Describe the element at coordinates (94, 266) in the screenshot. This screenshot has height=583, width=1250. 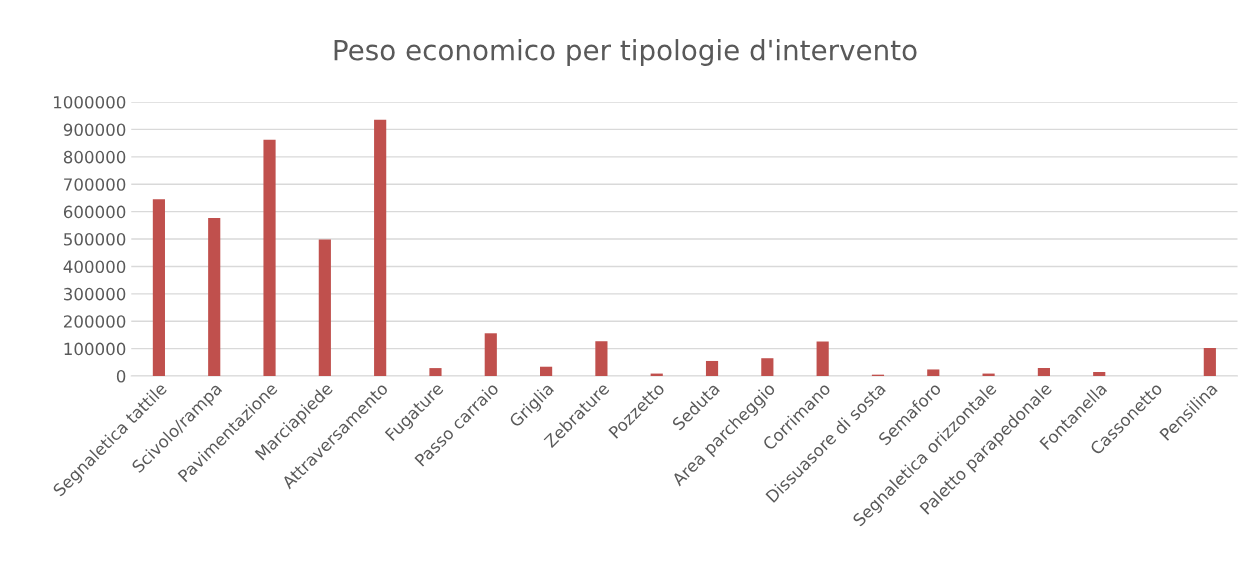
I see `y-tick-label: 400000` at that location.